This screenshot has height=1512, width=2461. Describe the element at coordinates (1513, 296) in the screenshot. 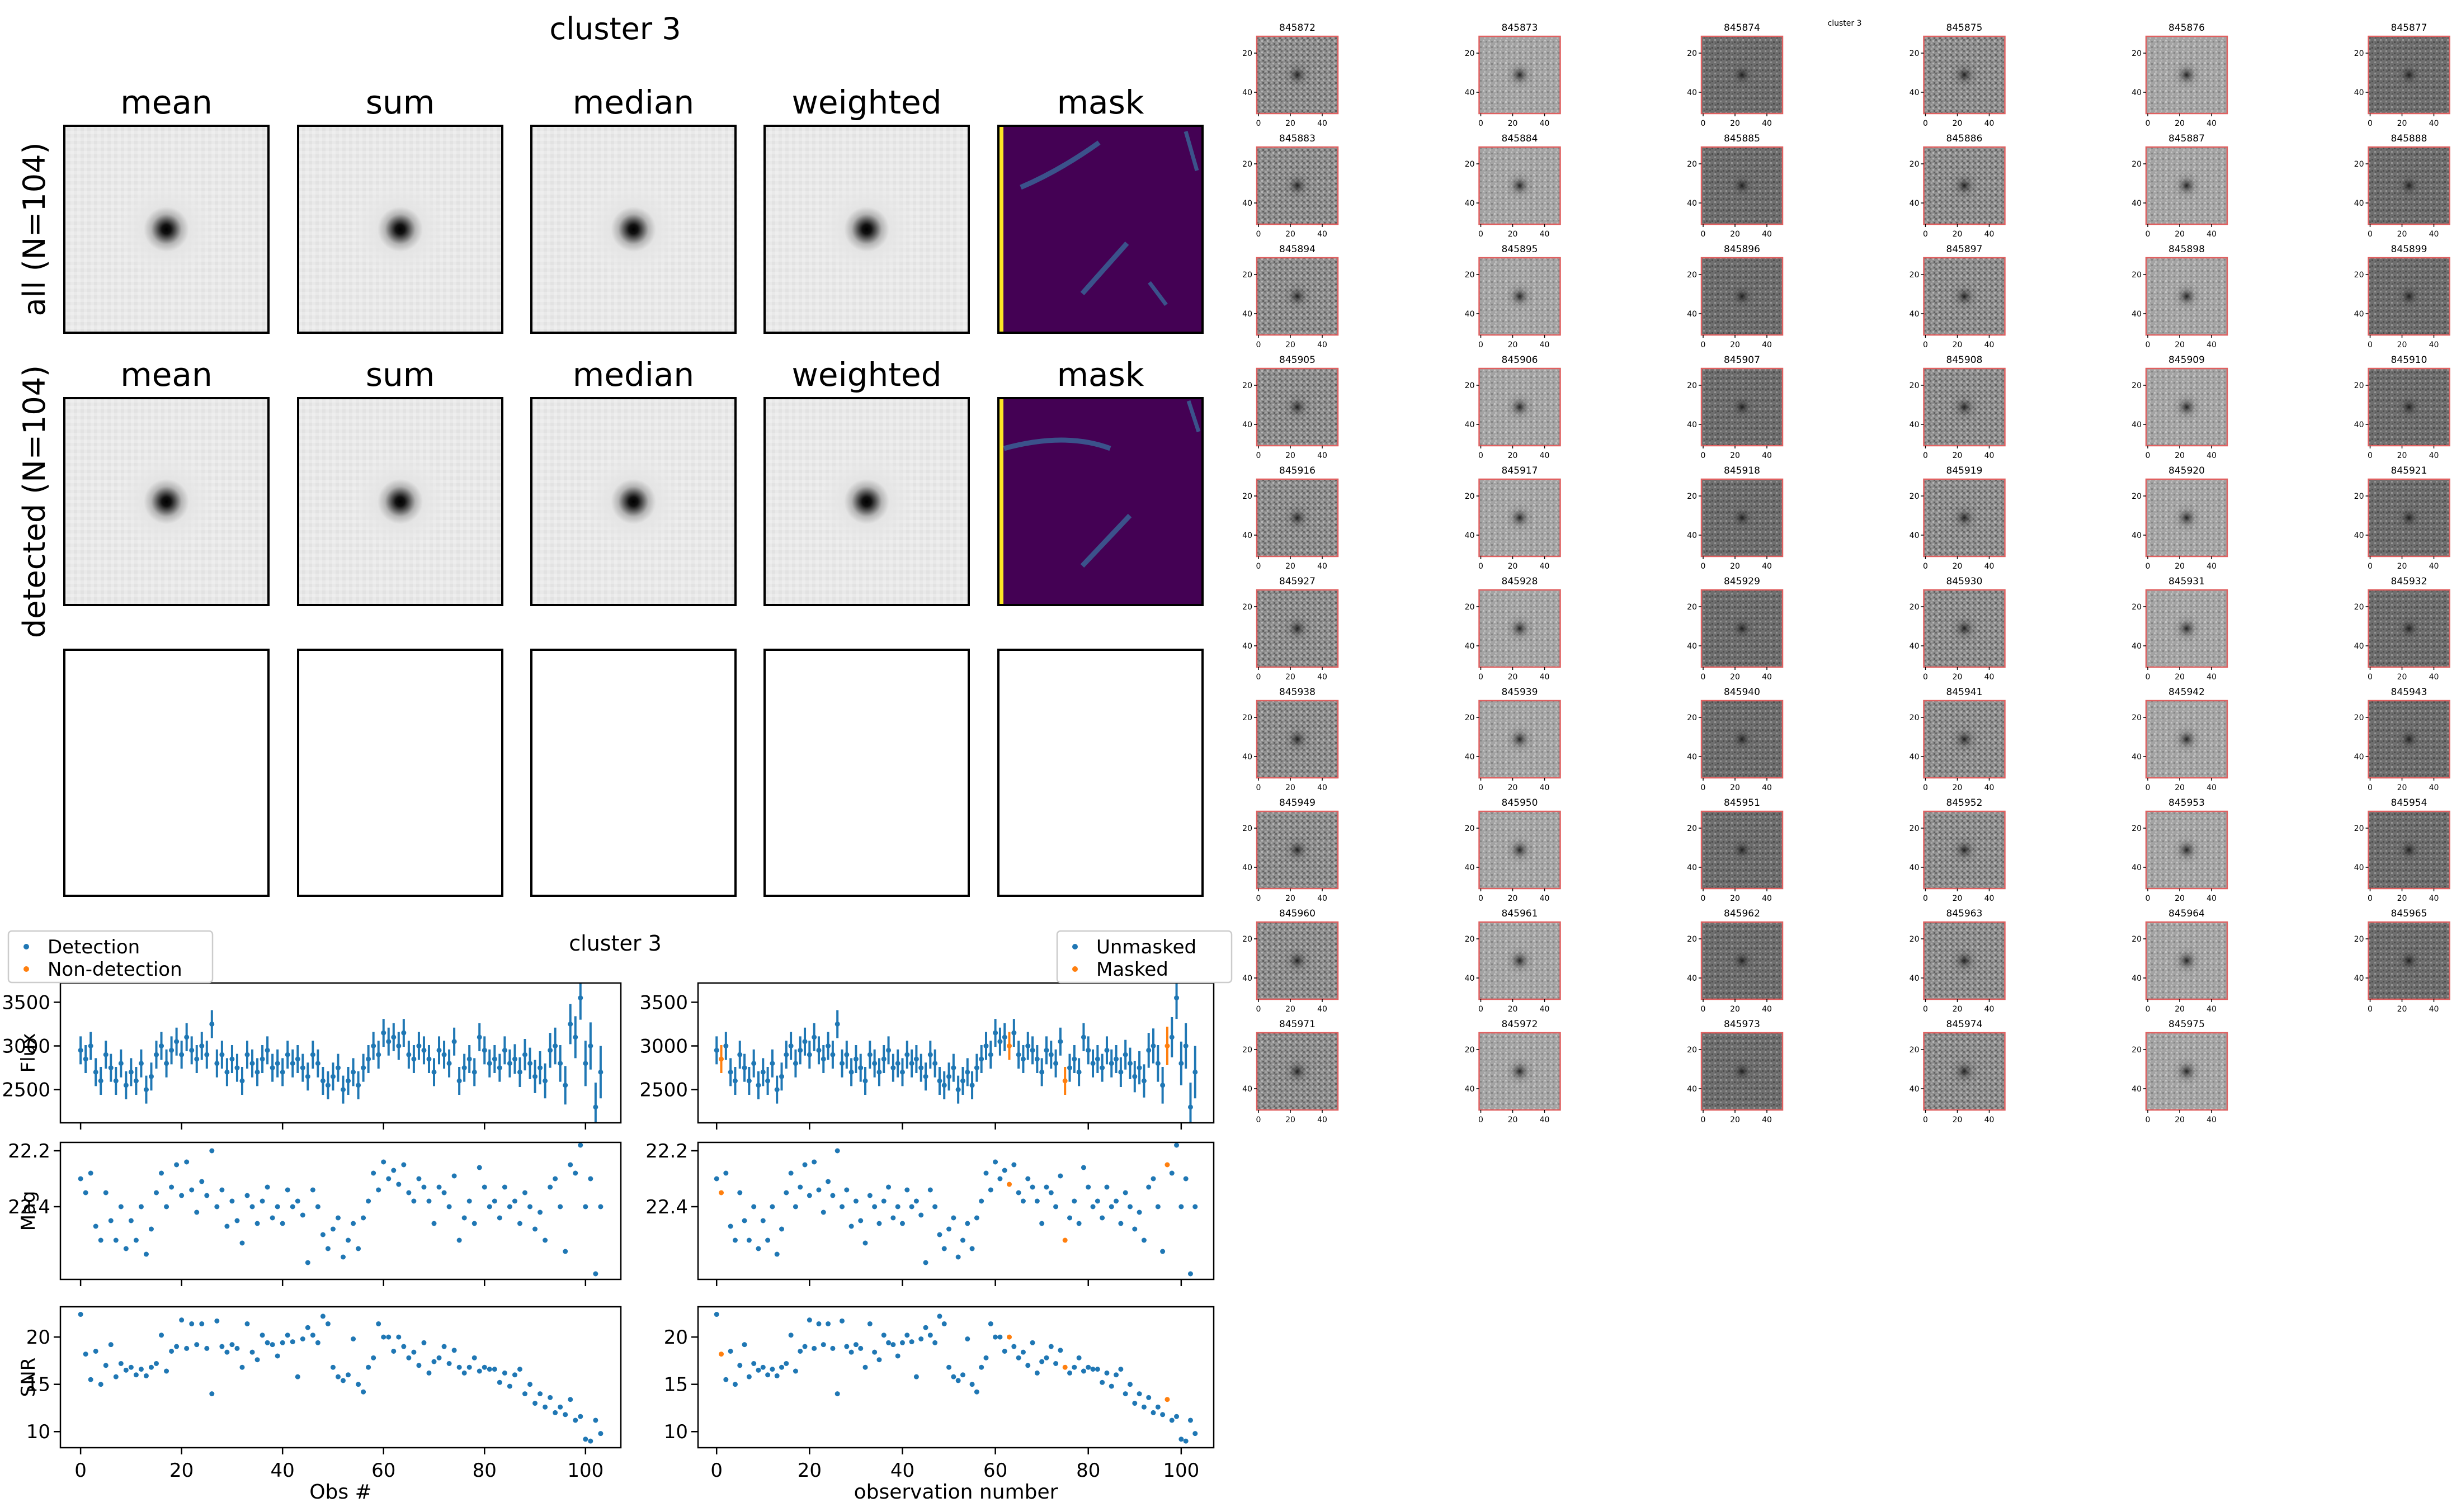

I see `stamp-panel: 845895 20 40 0 20 40` at that location.